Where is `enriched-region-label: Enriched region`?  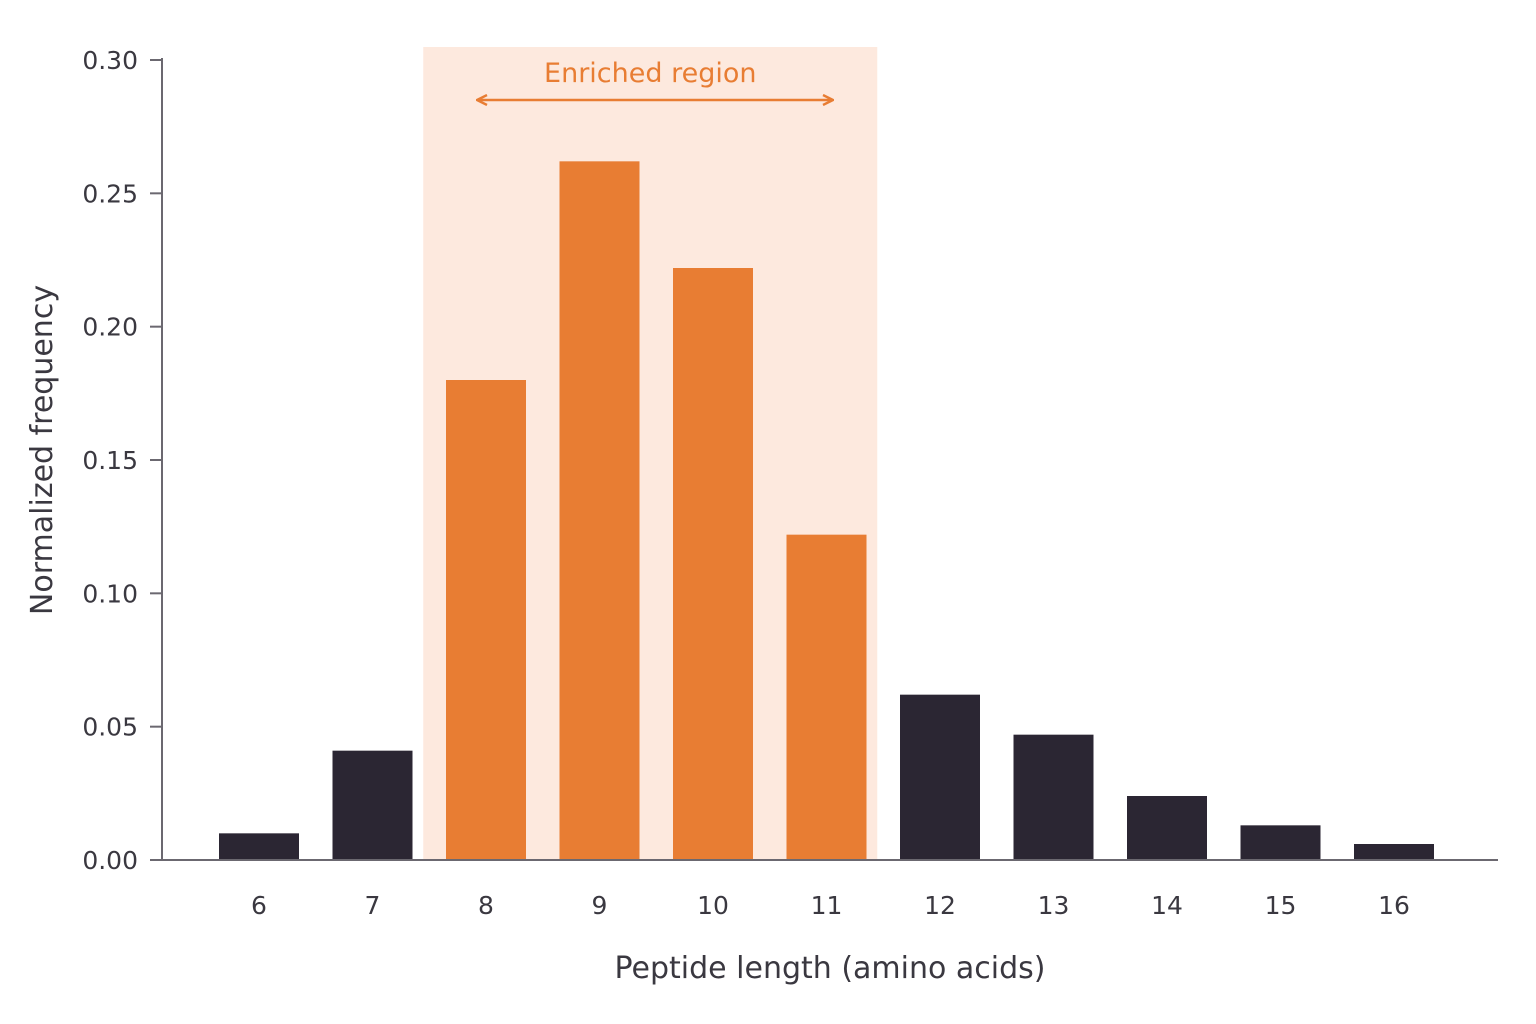
enriched-region-label: Enriched region is located at coordinates (650, 73).